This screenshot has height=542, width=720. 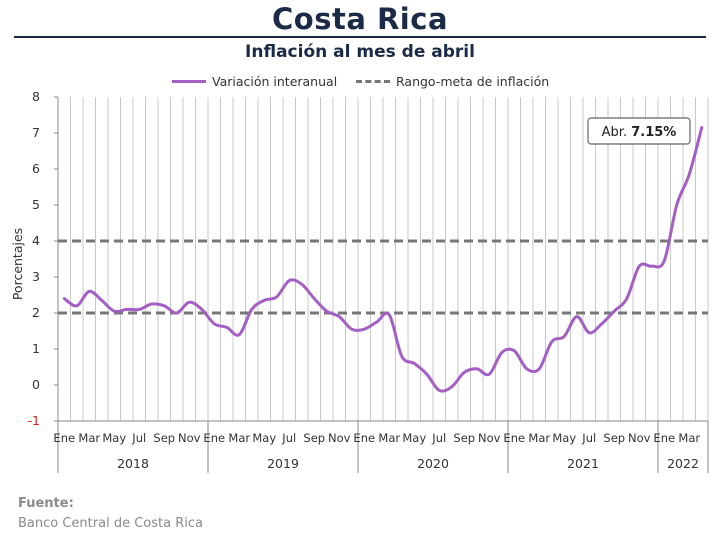 What do you see at coordinates (36, 96) in the screenshot?
I see `y-tick-label: 8` at bounding box center [36, 96].